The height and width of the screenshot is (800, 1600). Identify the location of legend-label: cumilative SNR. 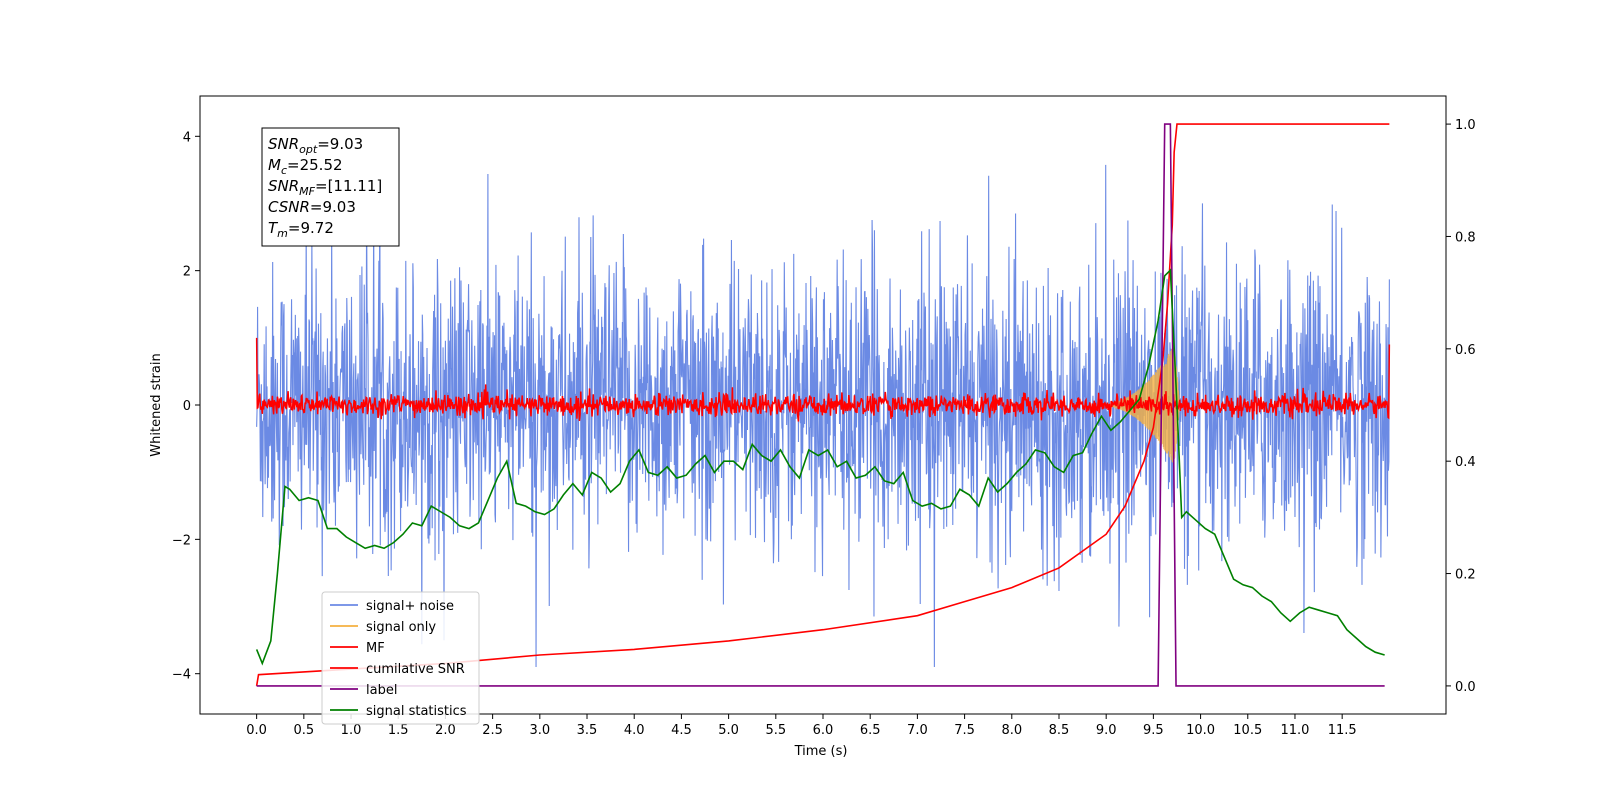
(415, 669).